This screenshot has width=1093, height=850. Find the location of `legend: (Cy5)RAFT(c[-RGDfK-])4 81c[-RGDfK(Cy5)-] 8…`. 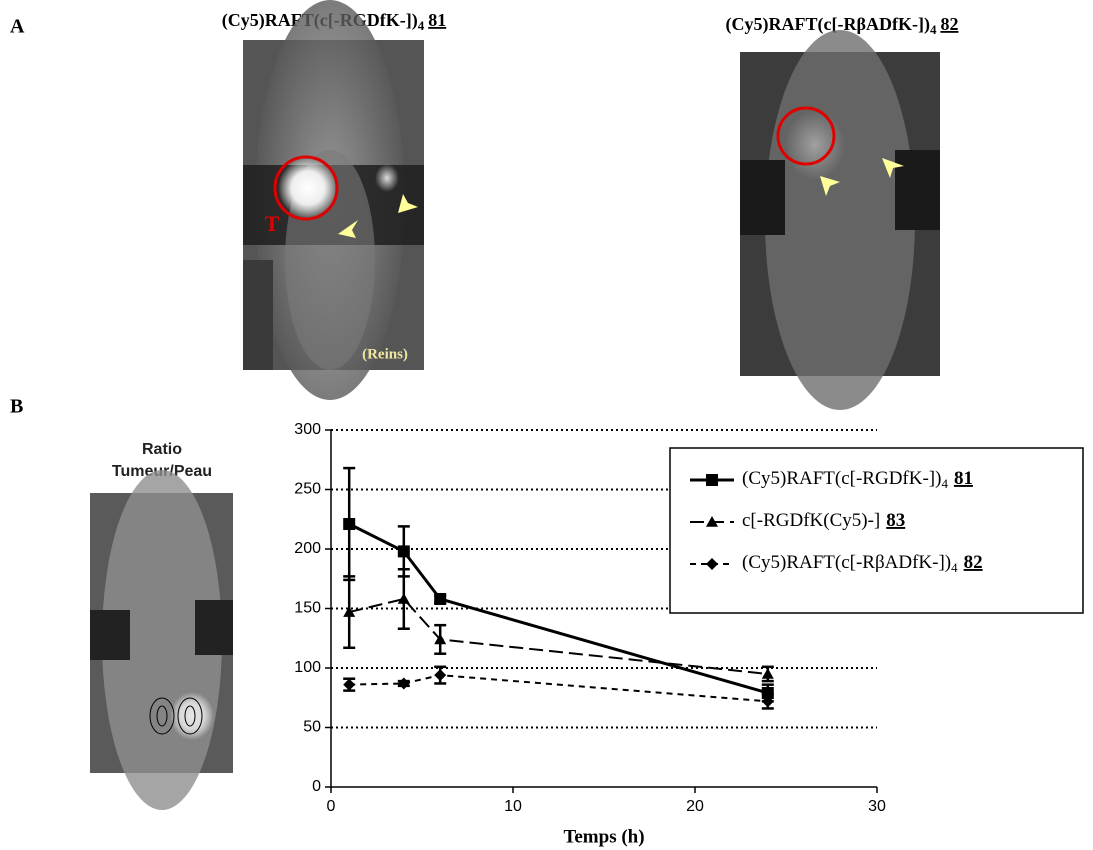

legend: (Cy5)RAFT(c[-RGDfK-])4 81c[-RGDfK(Cy5)-] 8… is located at coordinates (876, 530).